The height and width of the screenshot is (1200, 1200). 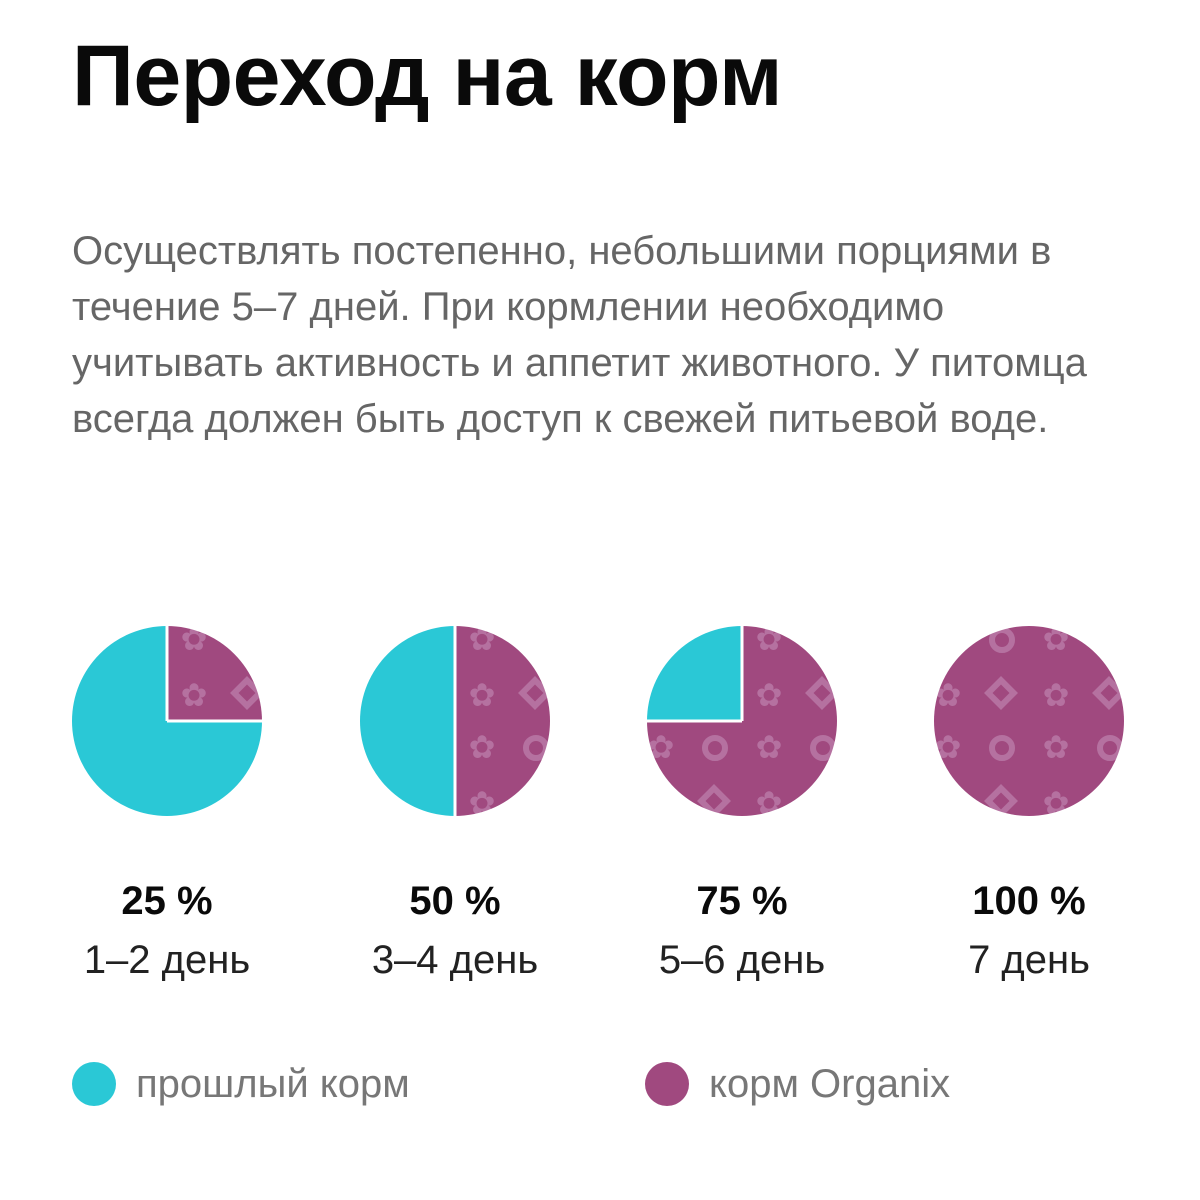 What do you see at coordinates (1028, 901) in the screenshot?
I see `percent-label: 100 %` at bounding box center [1028, 901].